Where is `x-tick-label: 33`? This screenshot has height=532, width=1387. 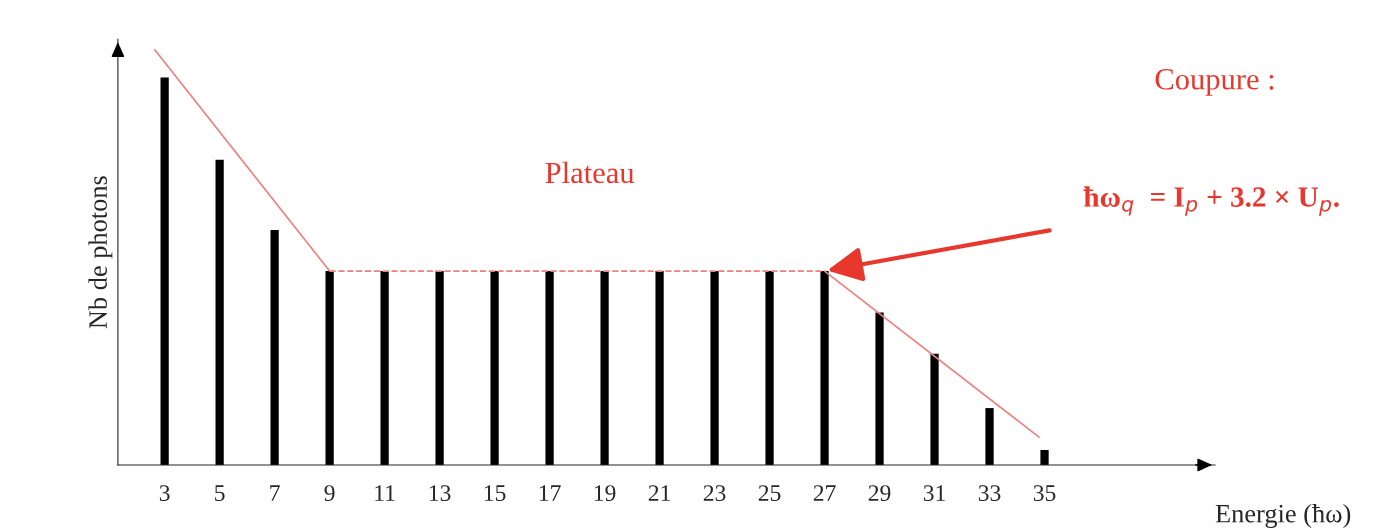
x-tick-label: 33 is located at coordinates (989, 493).